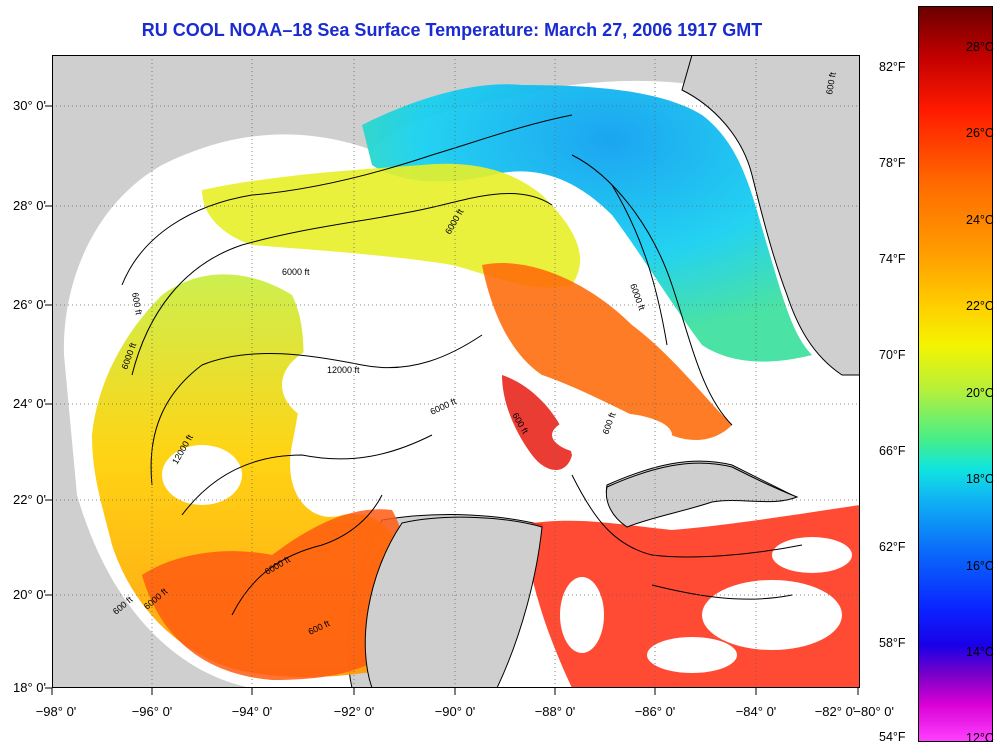 This screenshot has width=1008, height=754. Describe the element at coordinates (955, 374) in the screenshot. I see `temperature-colorbar` at that location.